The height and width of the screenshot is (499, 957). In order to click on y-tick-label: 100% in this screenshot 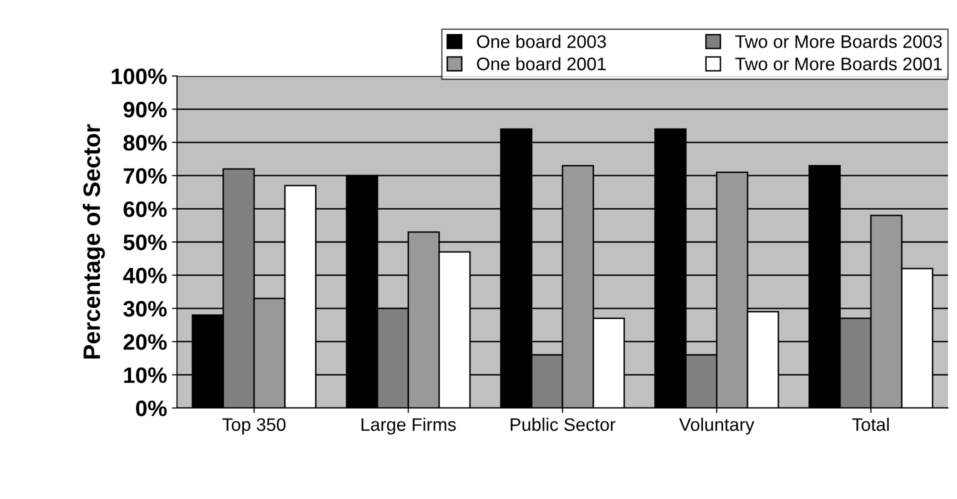, I will do `click(139, 76)`.